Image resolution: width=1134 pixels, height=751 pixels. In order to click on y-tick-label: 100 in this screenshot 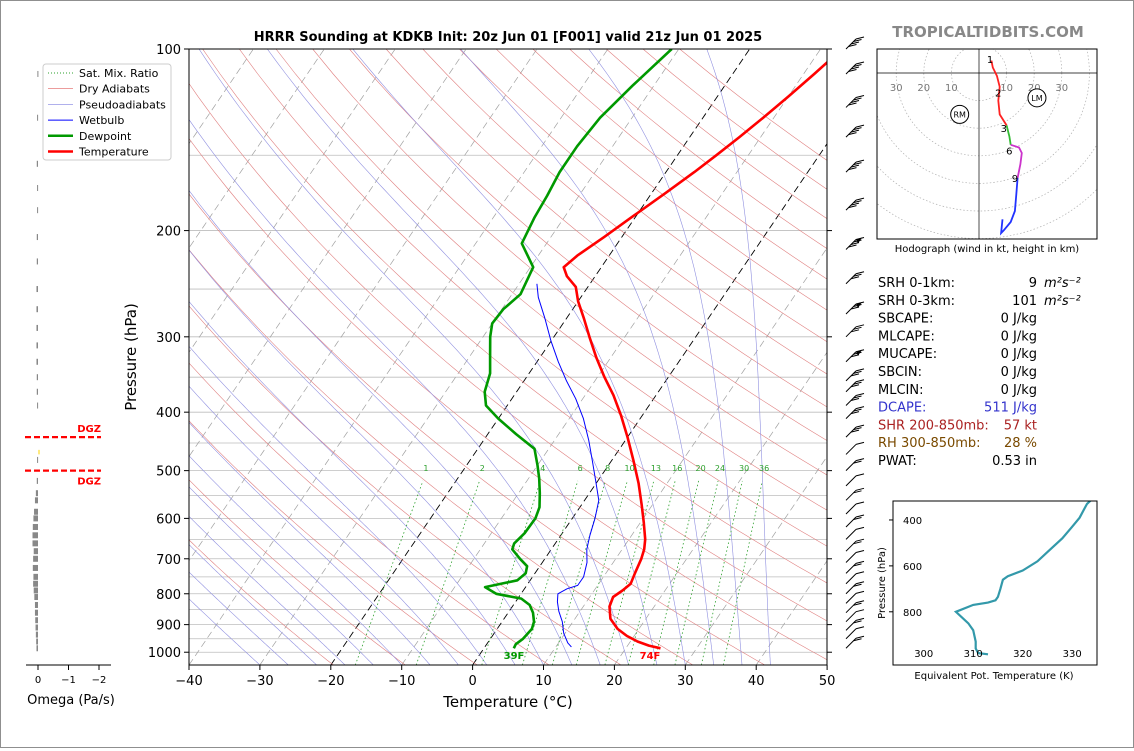, I will do `click(168, 50)`.